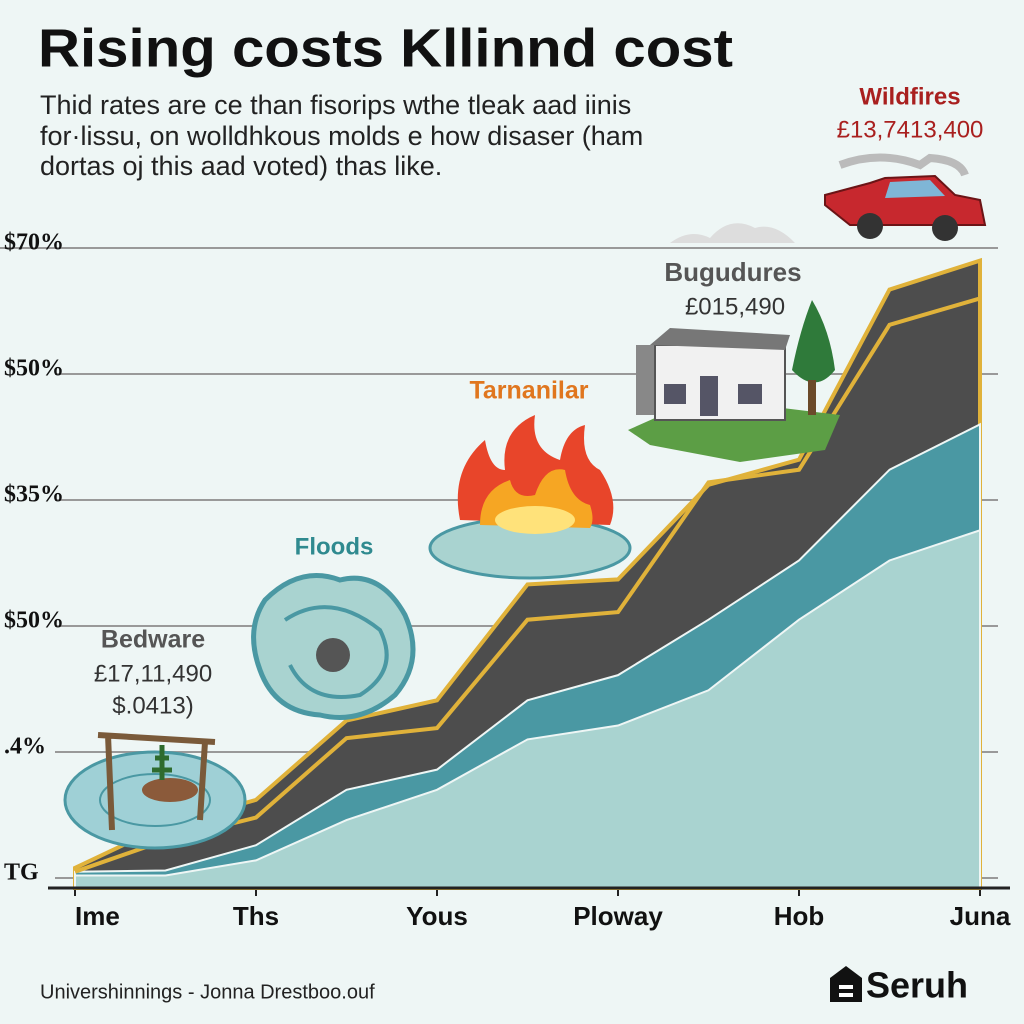 Image resolution: width=1024 pixels, height=1024 pixels. I want to click on house-illustration, so click(734, 381).